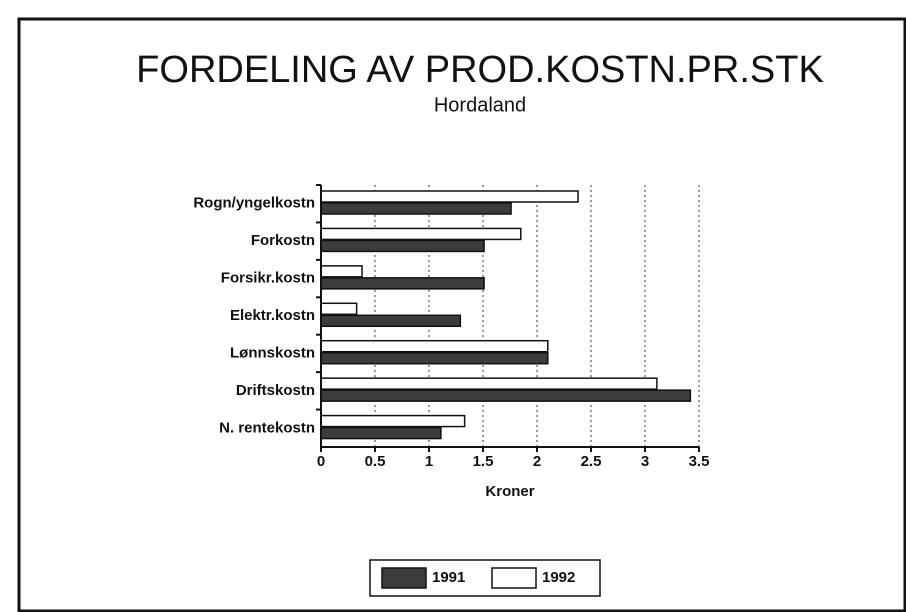 The image size is (906, 612). Describe the element at coordinates (483, 461) in the screenshot. I see `x-tick-label: 1.5` at that location.